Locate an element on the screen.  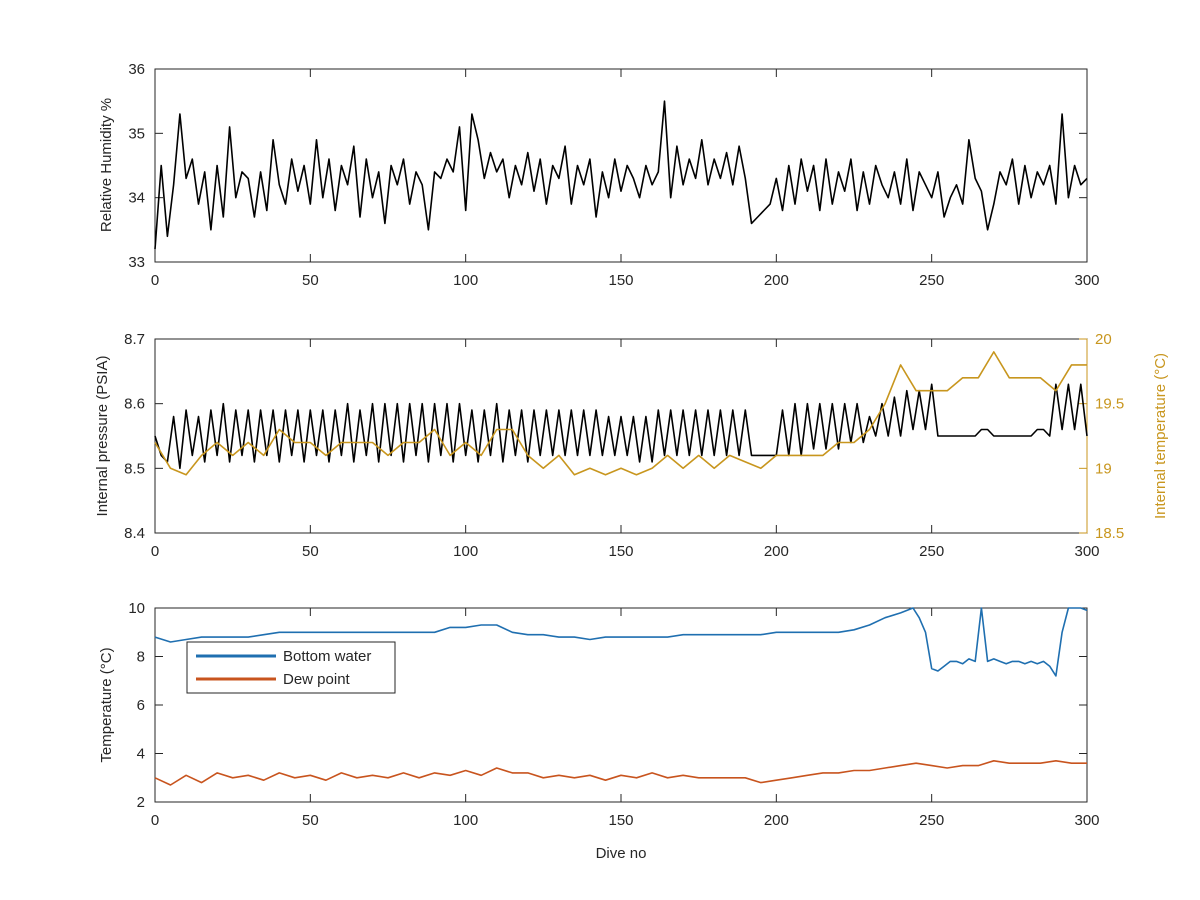
y-axis-label: Relative Humidity % is located at coordinates (106, 165).